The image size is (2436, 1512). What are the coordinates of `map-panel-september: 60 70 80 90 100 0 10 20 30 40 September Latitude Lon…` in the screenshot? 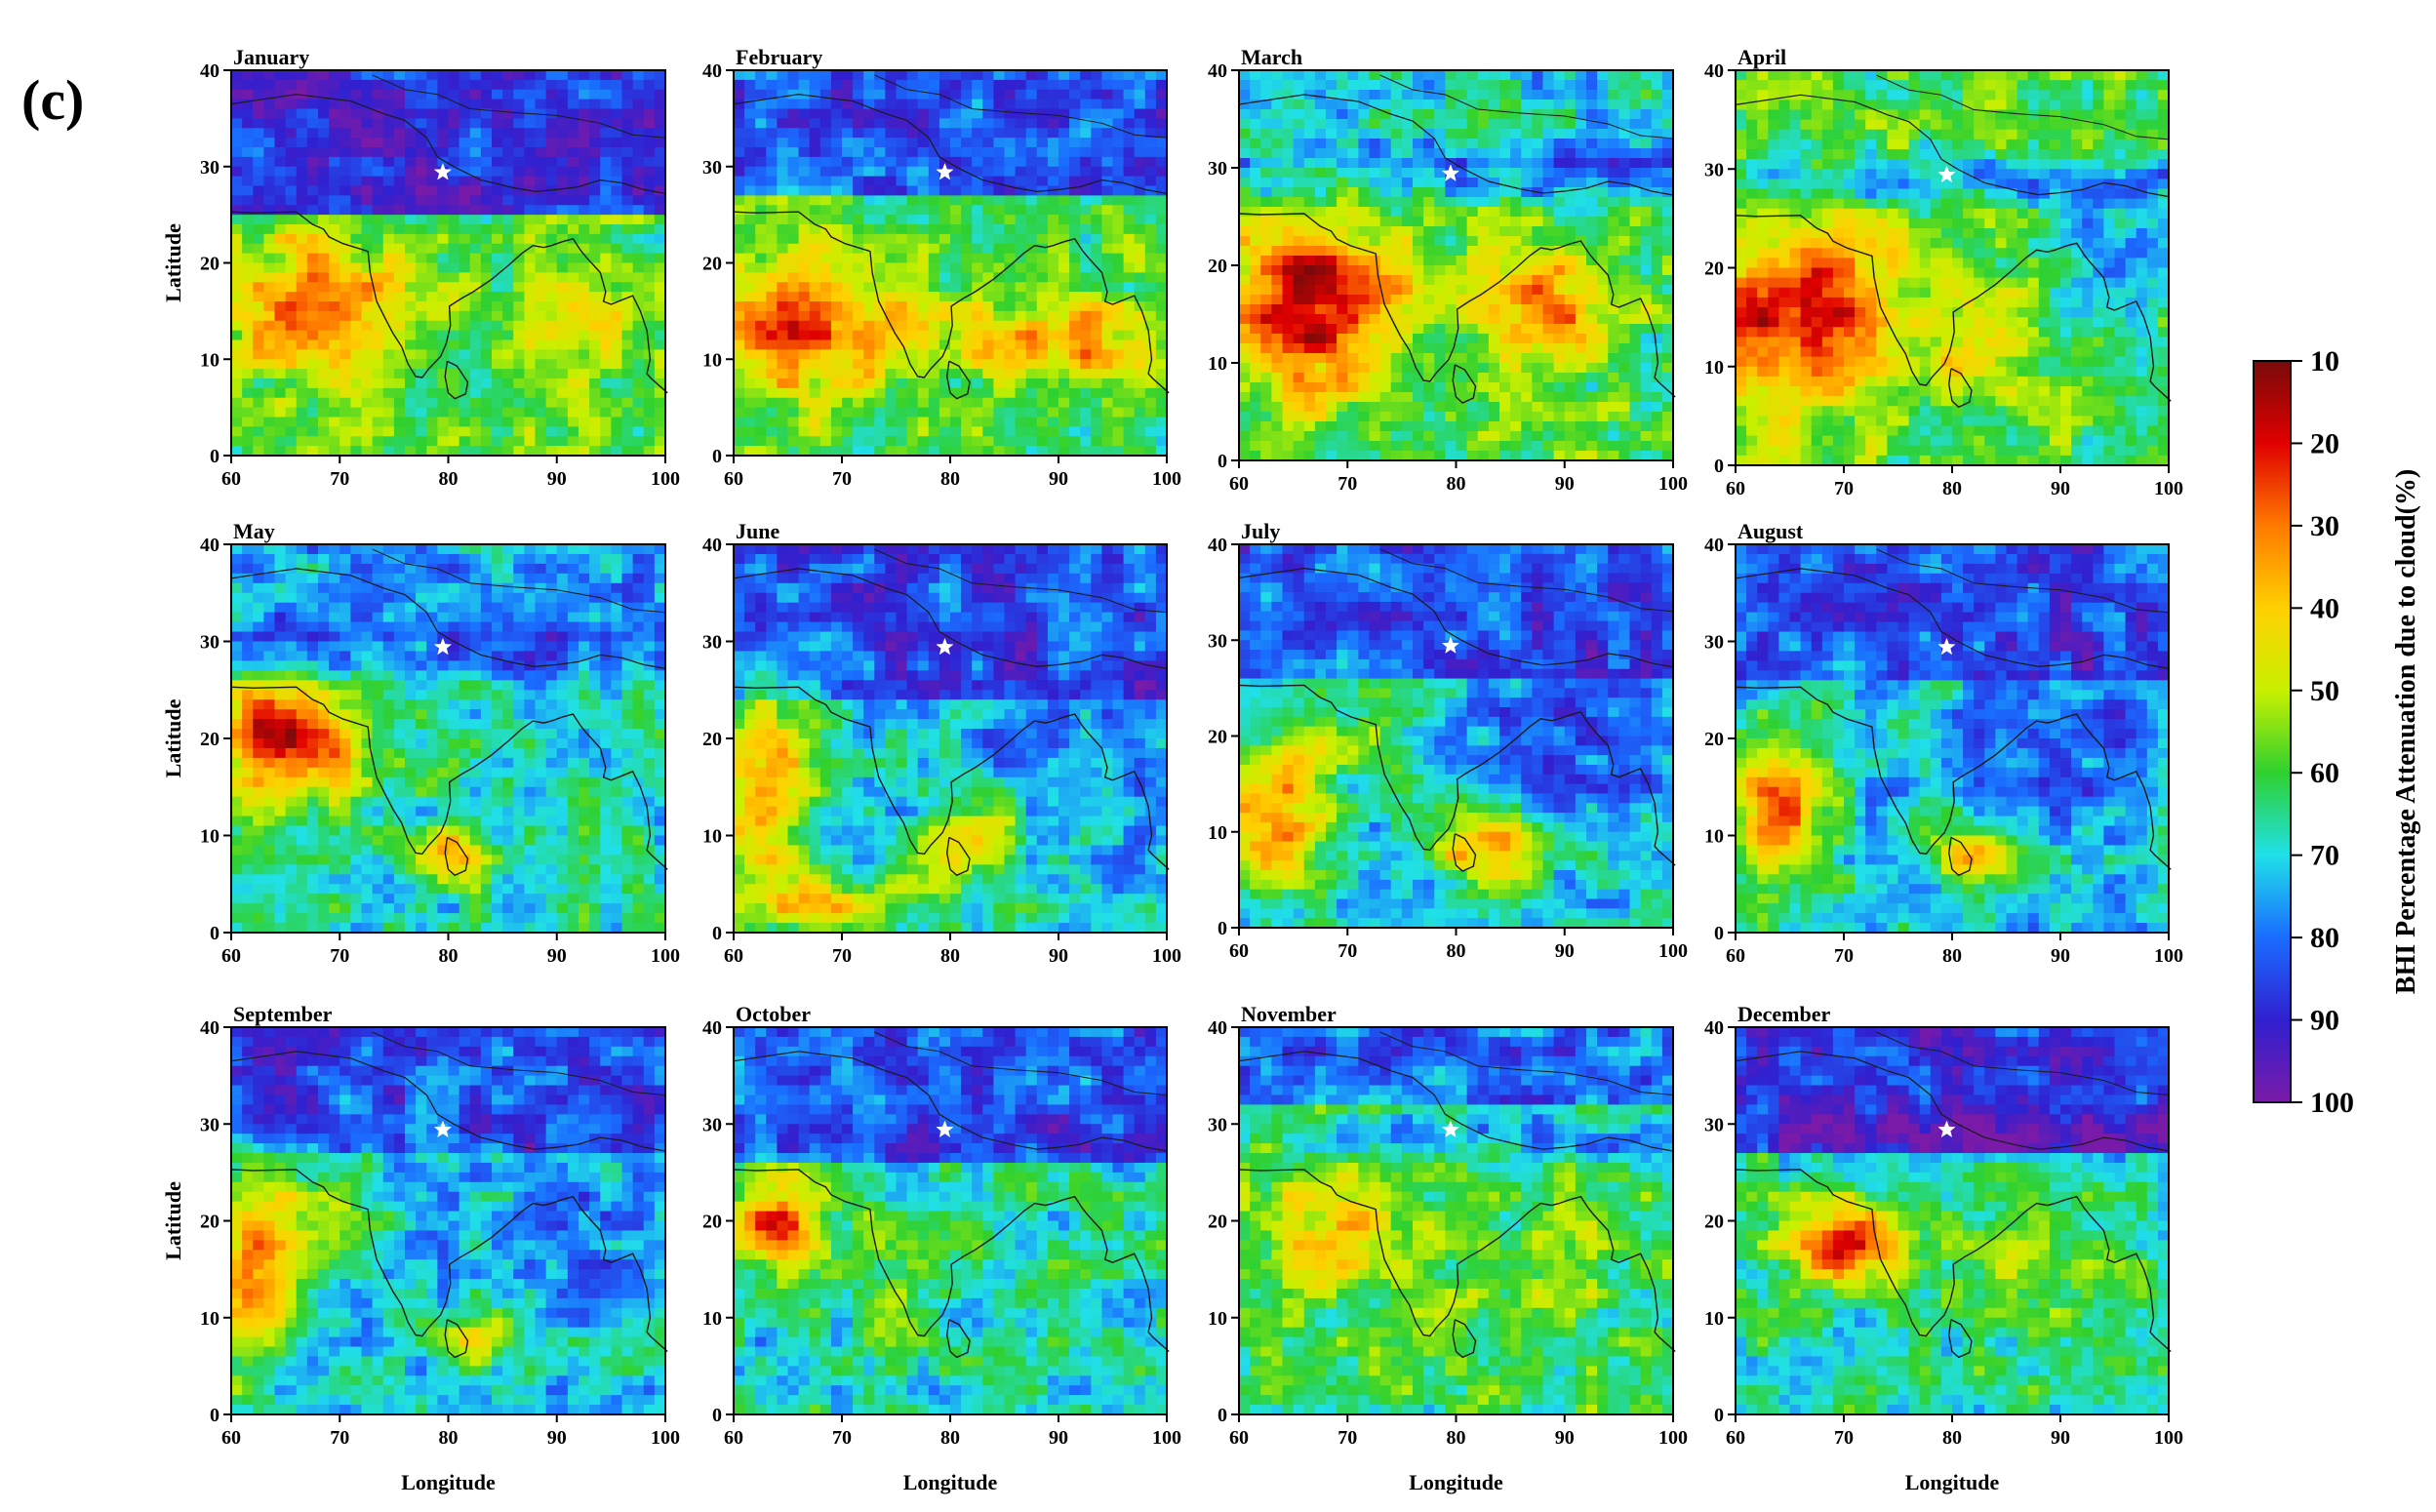 It's located at (420, 1248).